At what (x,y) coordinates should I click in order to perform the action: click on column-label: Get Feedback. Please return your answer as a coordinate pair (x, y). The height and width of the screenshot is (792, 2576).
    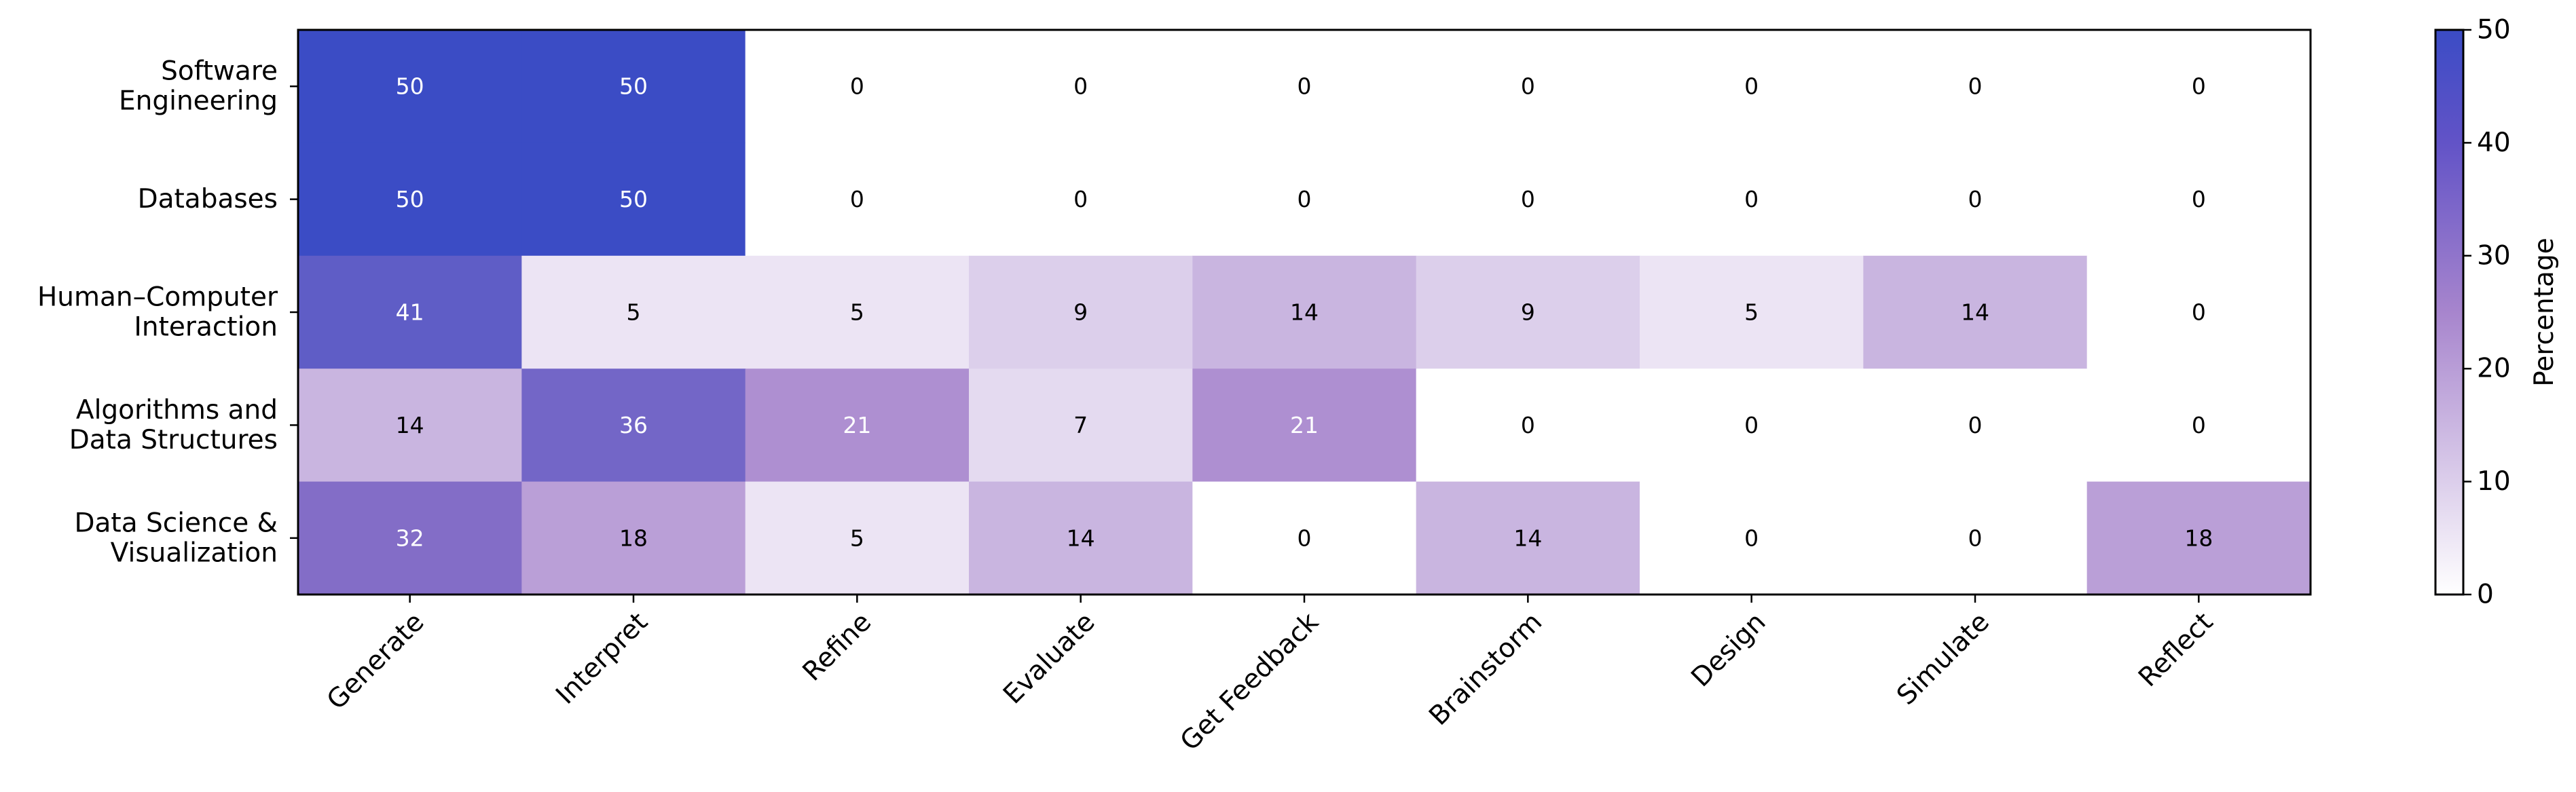
    Looking at the image, I should click on (1250, 682).